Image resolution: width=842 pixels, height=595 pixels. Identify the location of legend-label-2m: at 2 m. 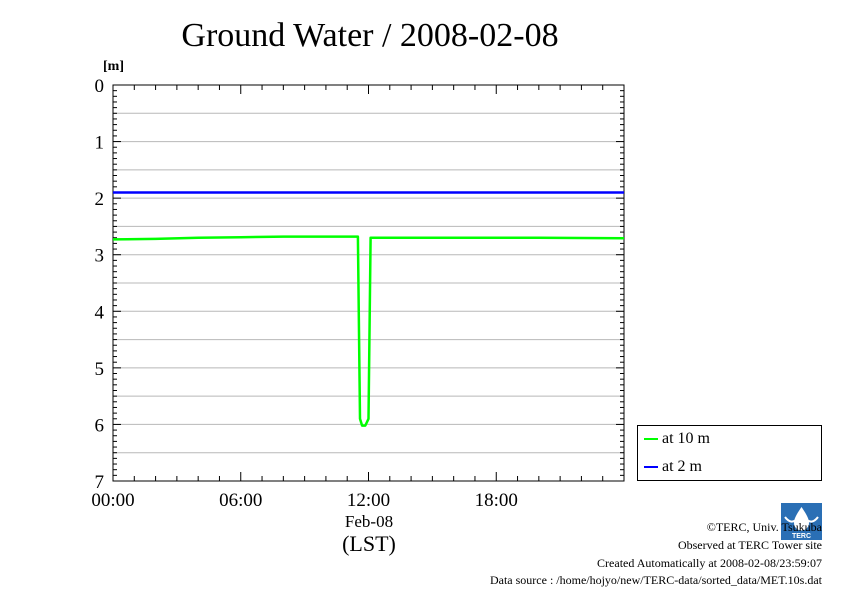
(682, 466).